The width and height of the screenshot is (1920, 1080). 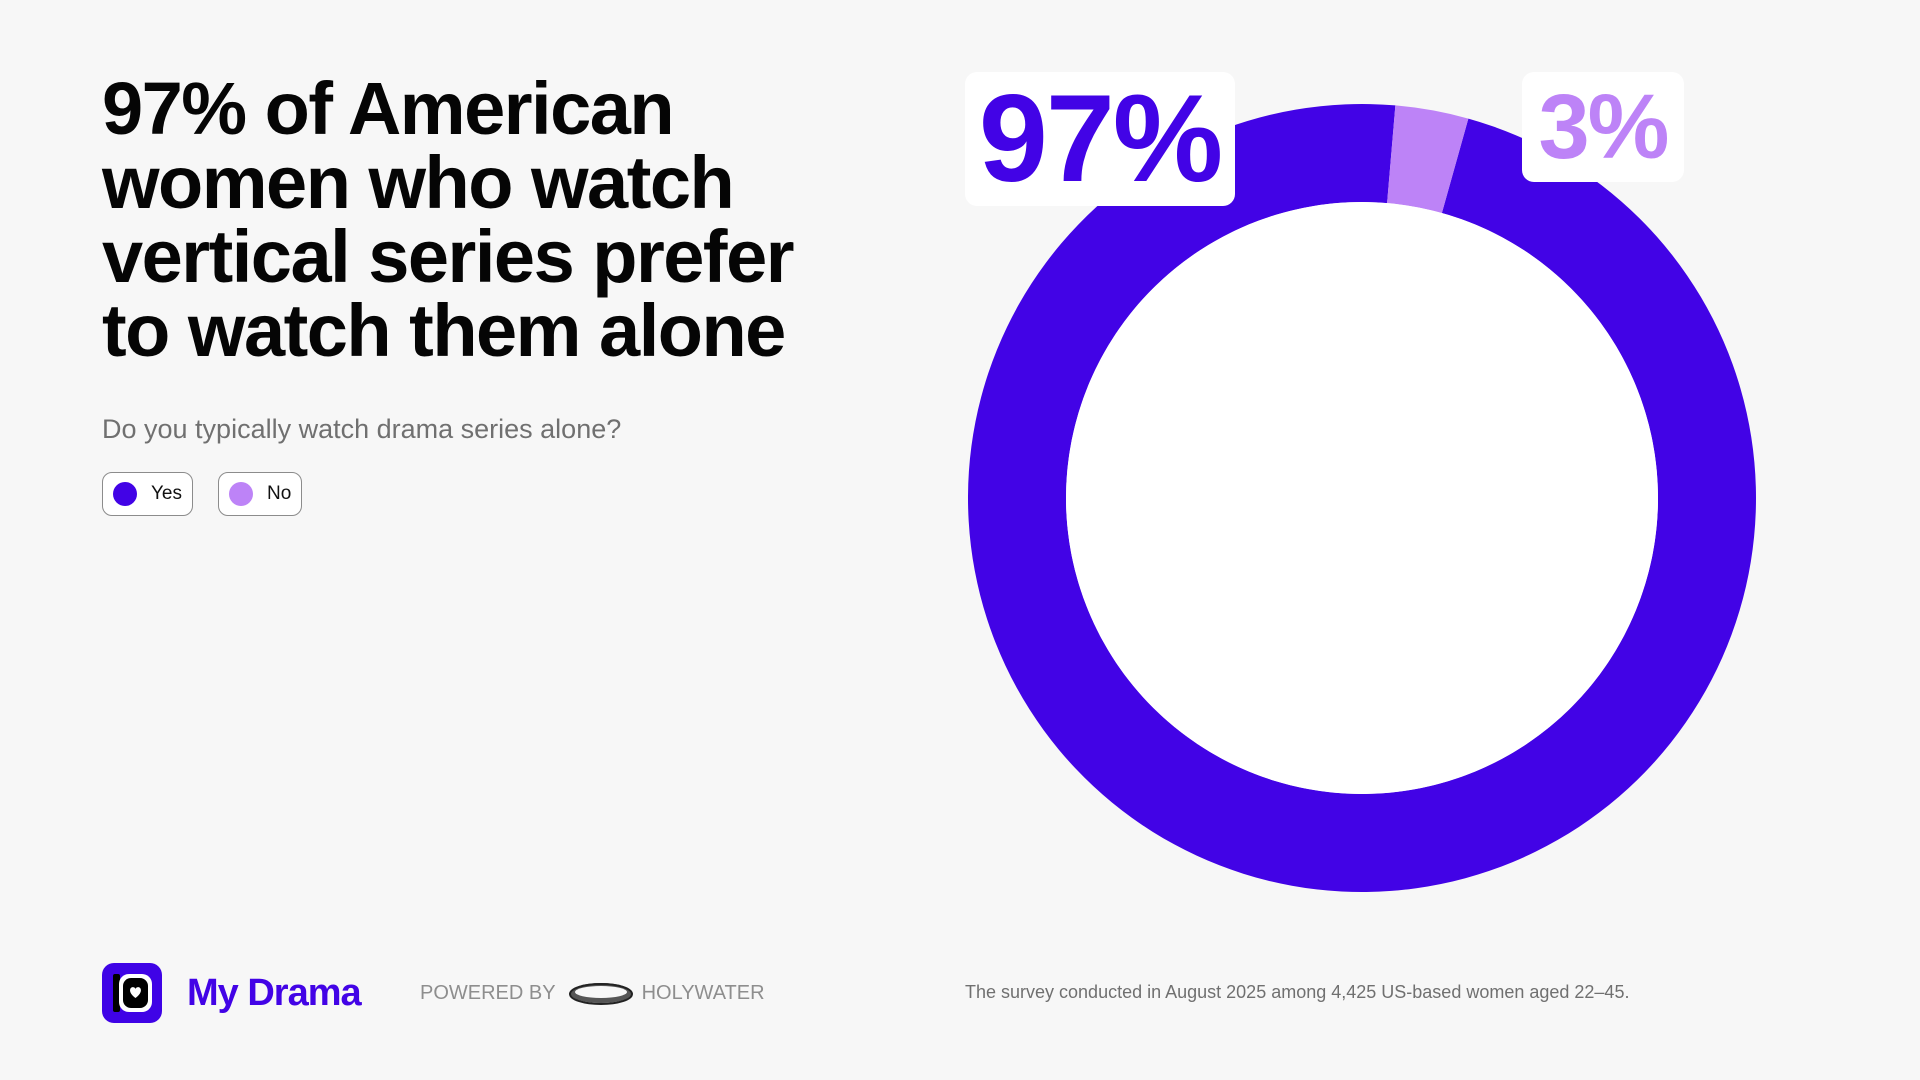 I want to click on data-label-yes: 97%, so click(x=1100, y=139).